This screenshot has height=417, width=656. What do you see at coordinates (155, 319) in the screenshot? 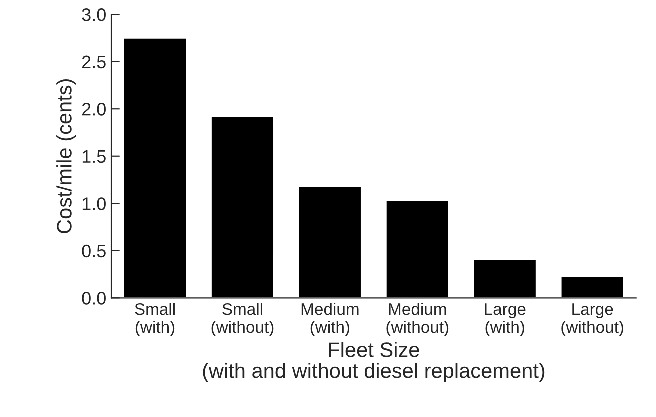
I see `x-tick-label: Small (with)` at bounding box center [155, 319].